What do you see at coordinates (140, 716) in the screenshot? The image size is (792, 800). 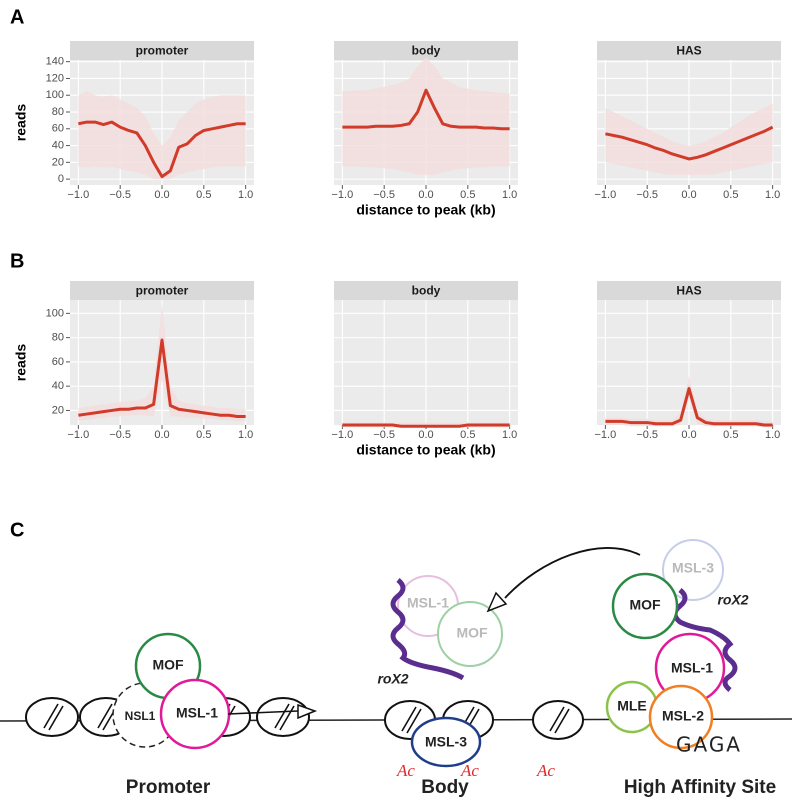 I see `node-label: NSL1` at bounding box center [140, 716].